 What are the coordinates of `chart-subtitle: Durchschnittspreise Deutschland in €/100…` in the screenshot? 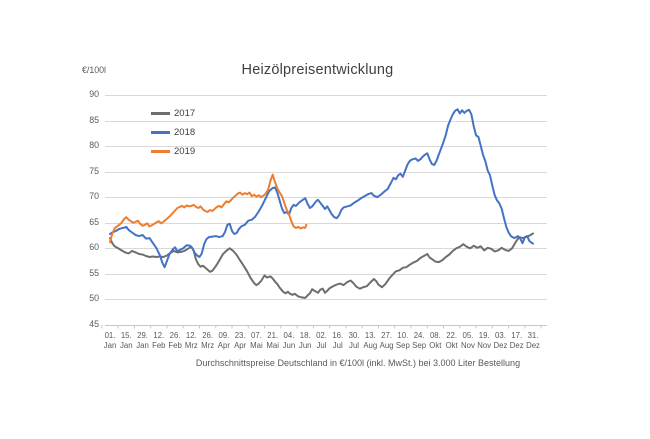 It's located at (358, 363).